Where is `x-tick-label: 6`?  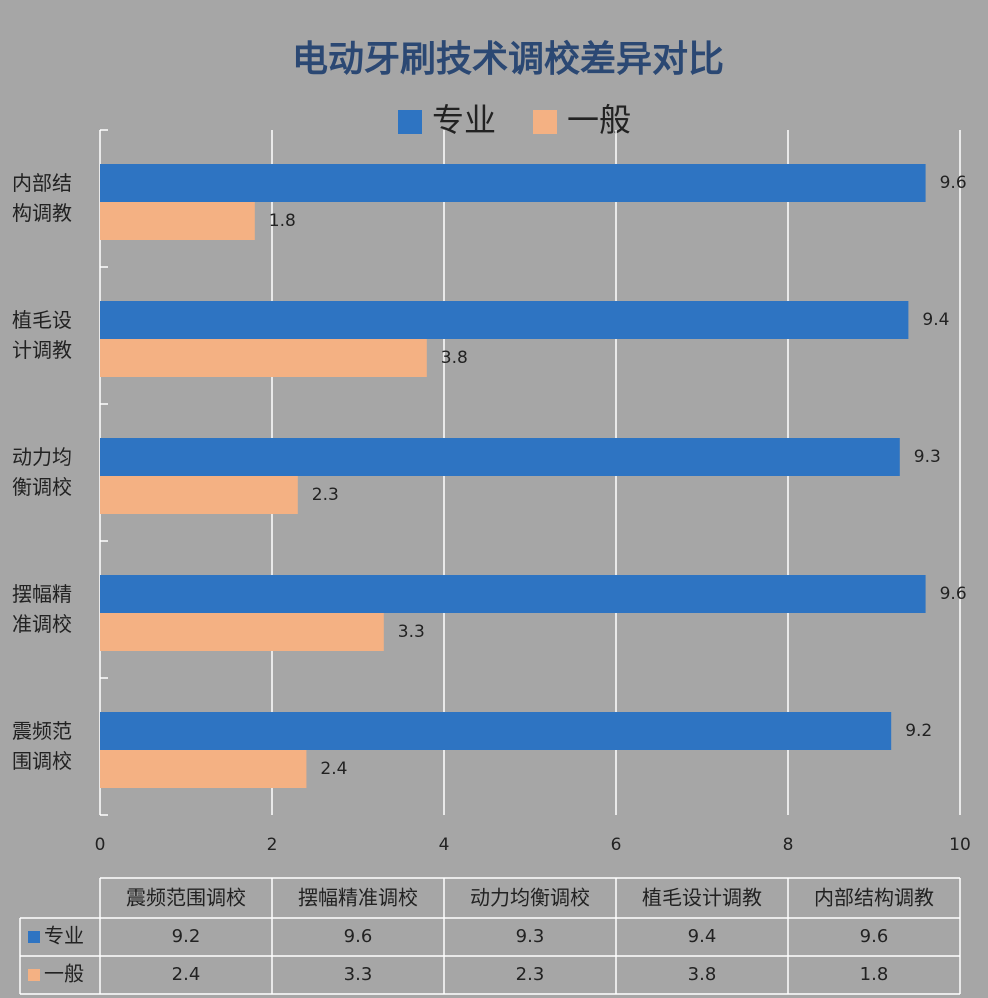
x-tick-label: 6 is located at coordinates (616, 845).